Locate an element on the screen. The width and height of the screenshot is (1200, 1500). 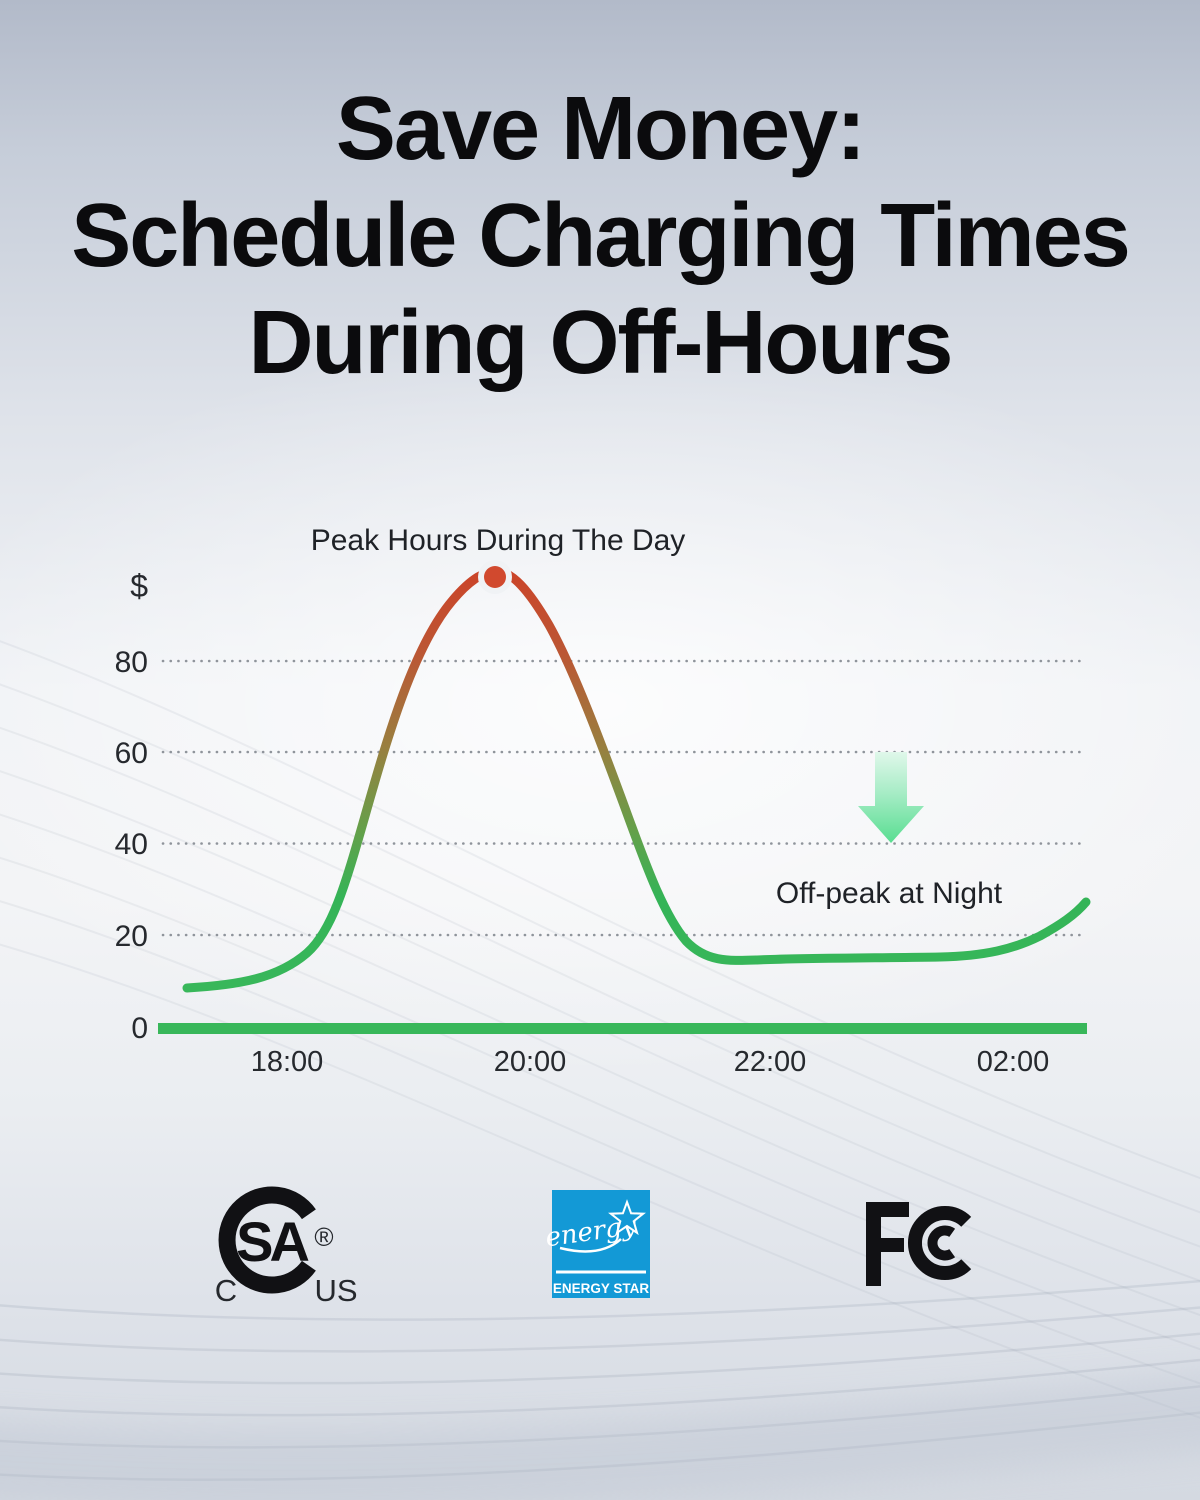
page-title-line-2: Schedule Charging Times is located at coordinates (601, 236).